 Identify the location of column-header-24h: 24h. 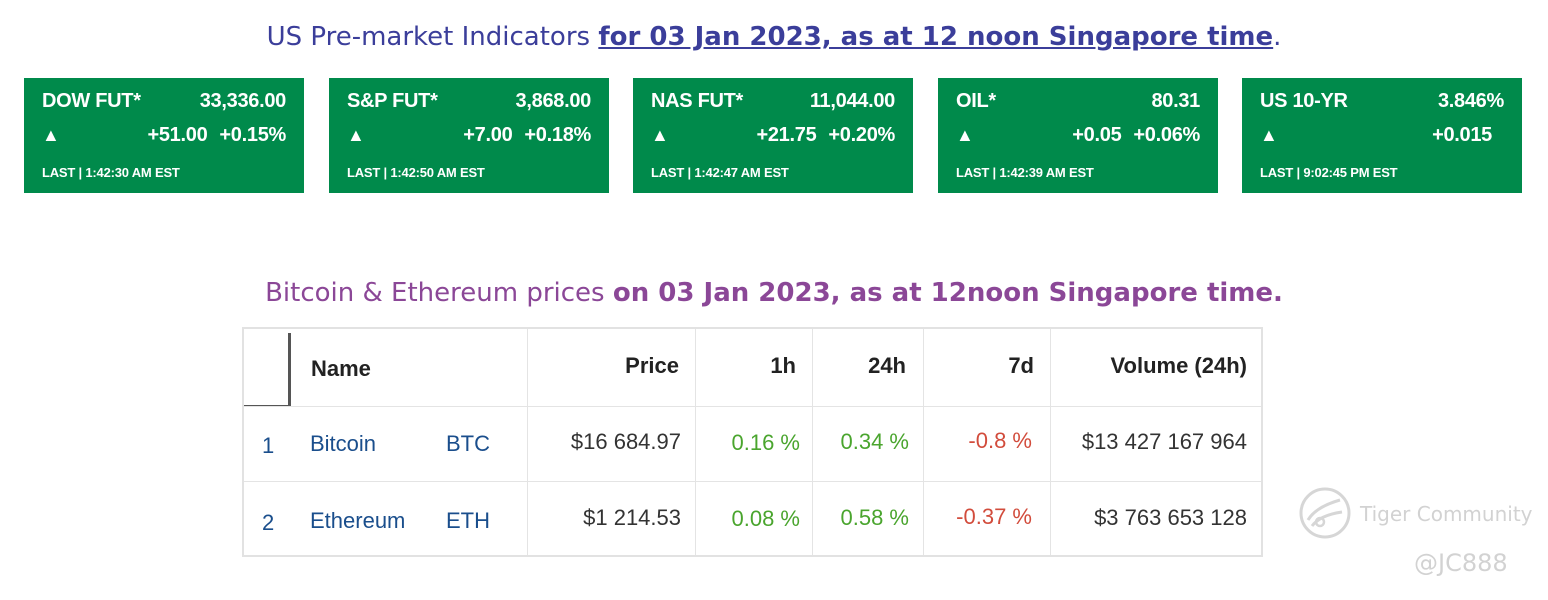
(887, 365).